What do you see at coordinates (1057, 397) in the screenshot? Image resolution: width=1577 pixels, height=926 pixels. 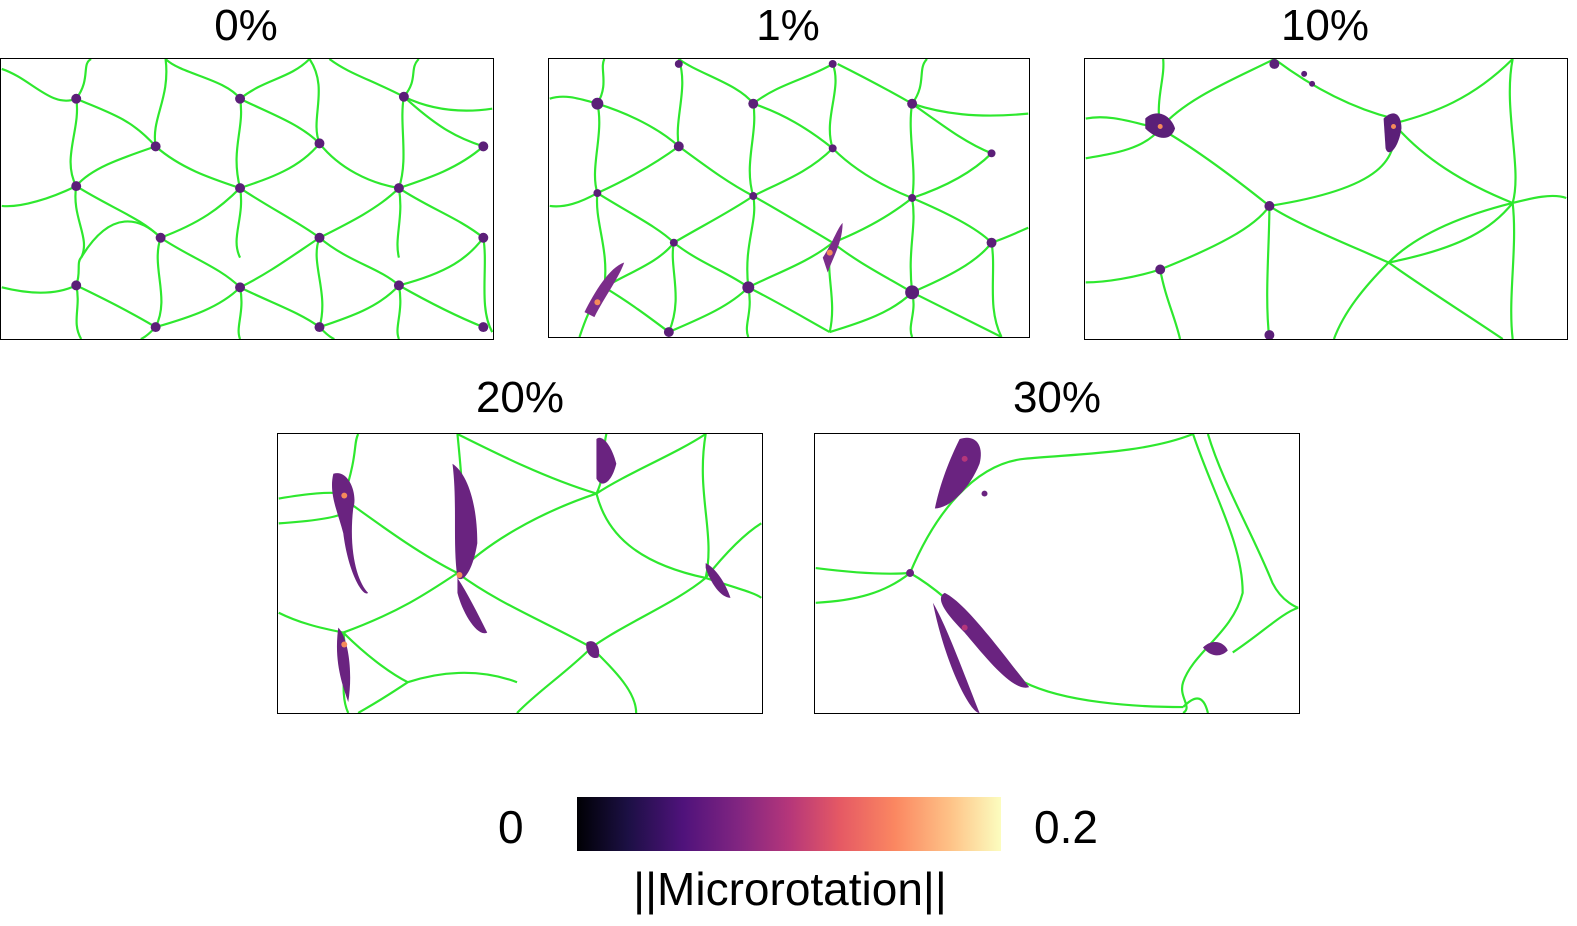 I see `panel-title-30: 30%` at bounding box center [1057, 397].